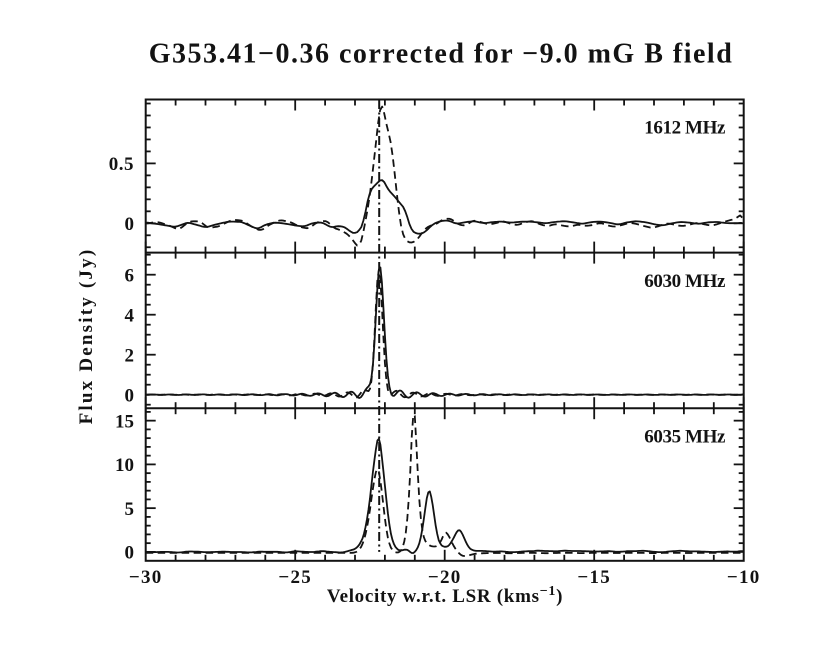 The width and height of the screenshot is (827, 666). Describe the element at coordinates (130, 355) in the screenshot. I see `svg-text: 2` at that location.